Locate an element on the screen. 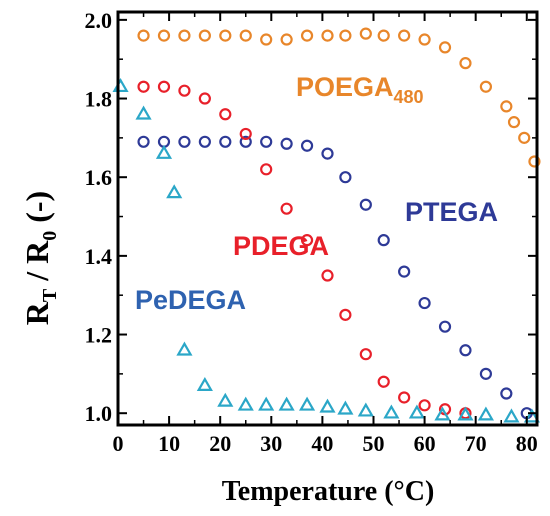  x-axis-label: Temperature (°C) is located at coordinates (328, 491).